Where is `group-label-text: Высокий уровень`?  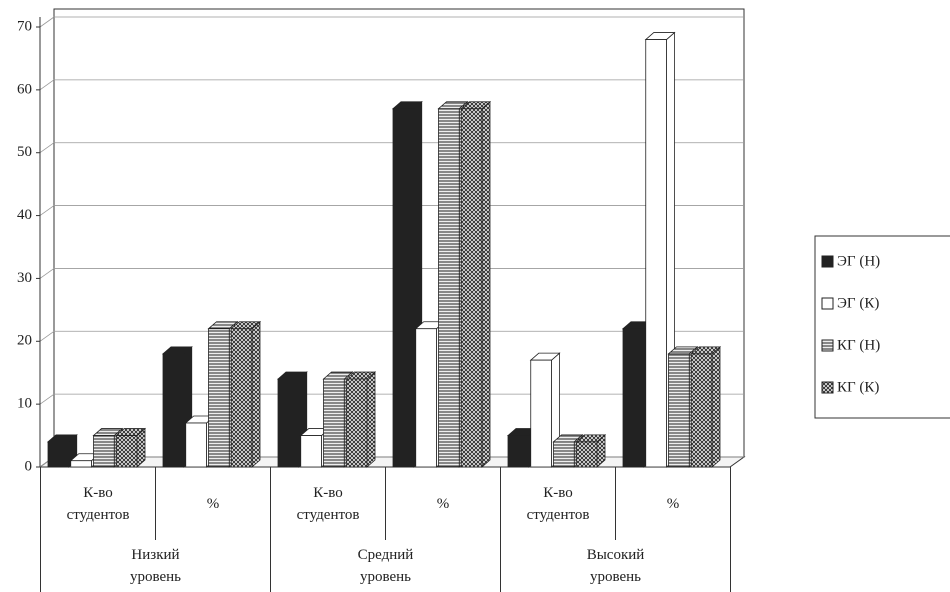
group-label-text: Высокий уровень is located at coordinates (615, 566).